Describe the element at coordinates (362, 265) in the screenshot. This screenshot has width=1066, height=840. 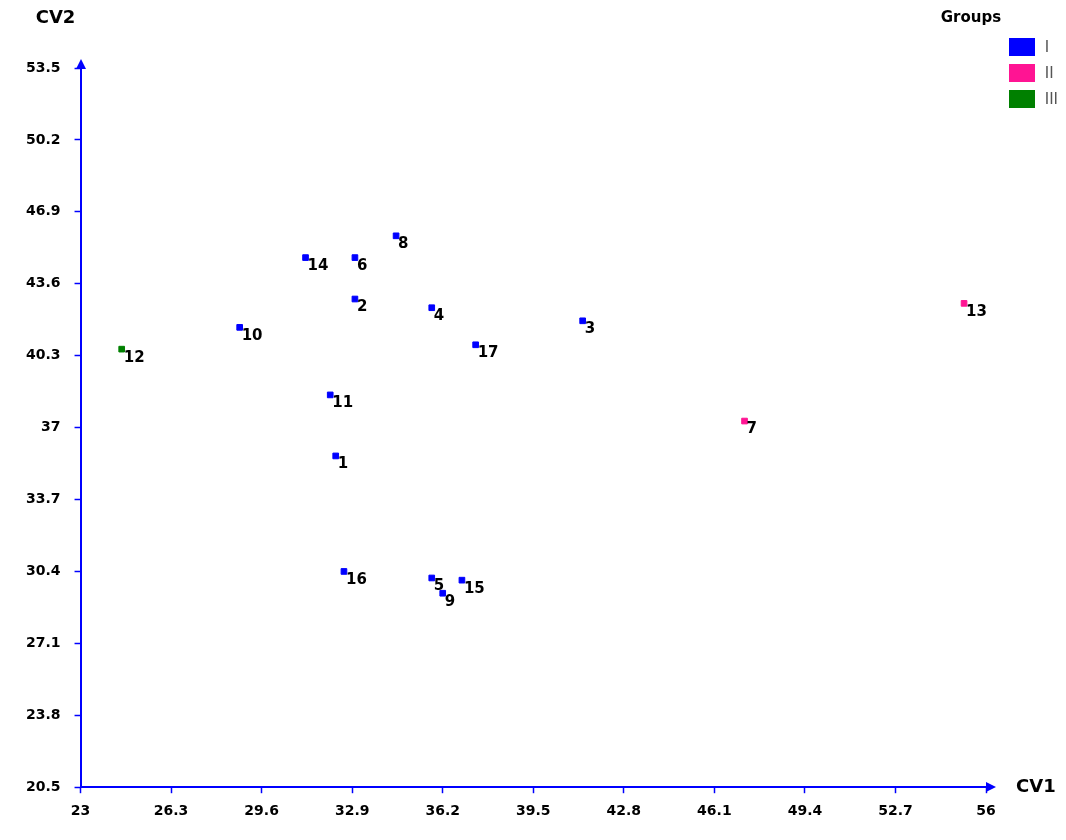
I see `annotation: 6` at that location.